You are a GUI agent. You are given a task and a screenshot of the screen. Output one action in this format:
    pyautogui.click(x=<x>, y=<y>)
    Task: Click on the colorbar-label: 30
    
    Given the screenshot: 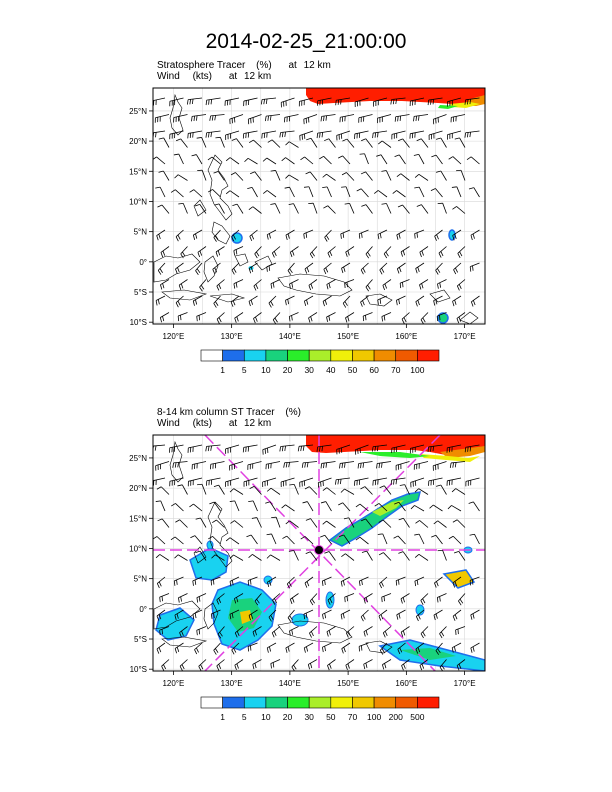 What is the action you would take?
    pyautogui.click(x=309, y=717)
    